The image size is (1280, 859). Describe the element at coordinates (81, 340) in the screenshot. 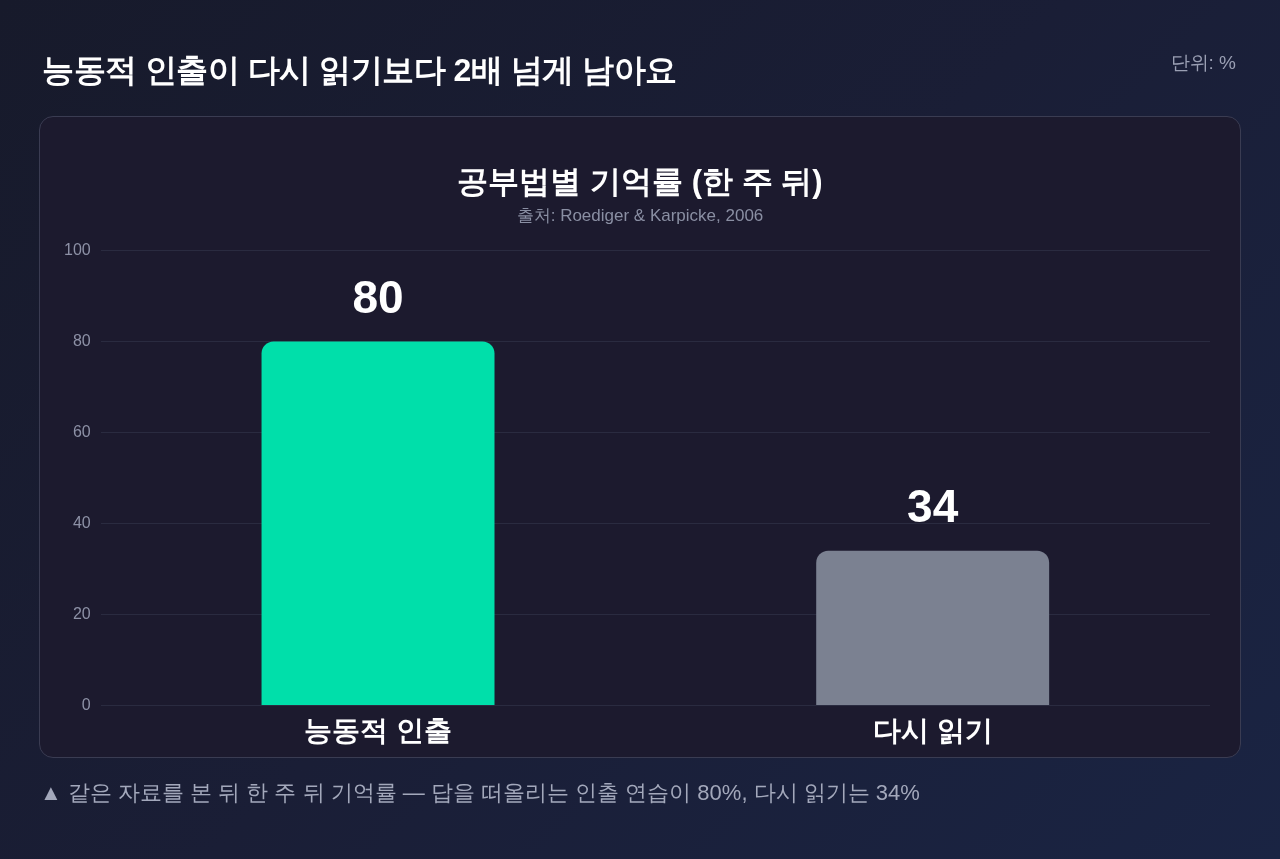

I see `y-tick-label: 80` at that location.